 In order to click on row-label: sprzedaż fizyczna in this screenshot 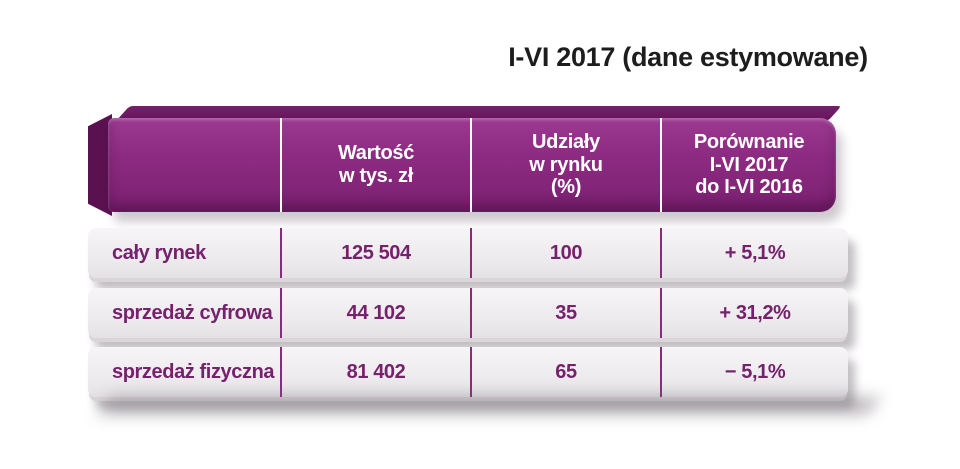, I will do `click(193, 371)`.